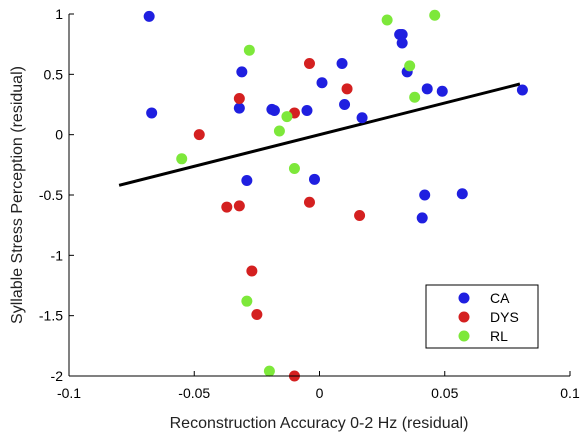  I want to click on legend-marker-ca, so click(464, 298).